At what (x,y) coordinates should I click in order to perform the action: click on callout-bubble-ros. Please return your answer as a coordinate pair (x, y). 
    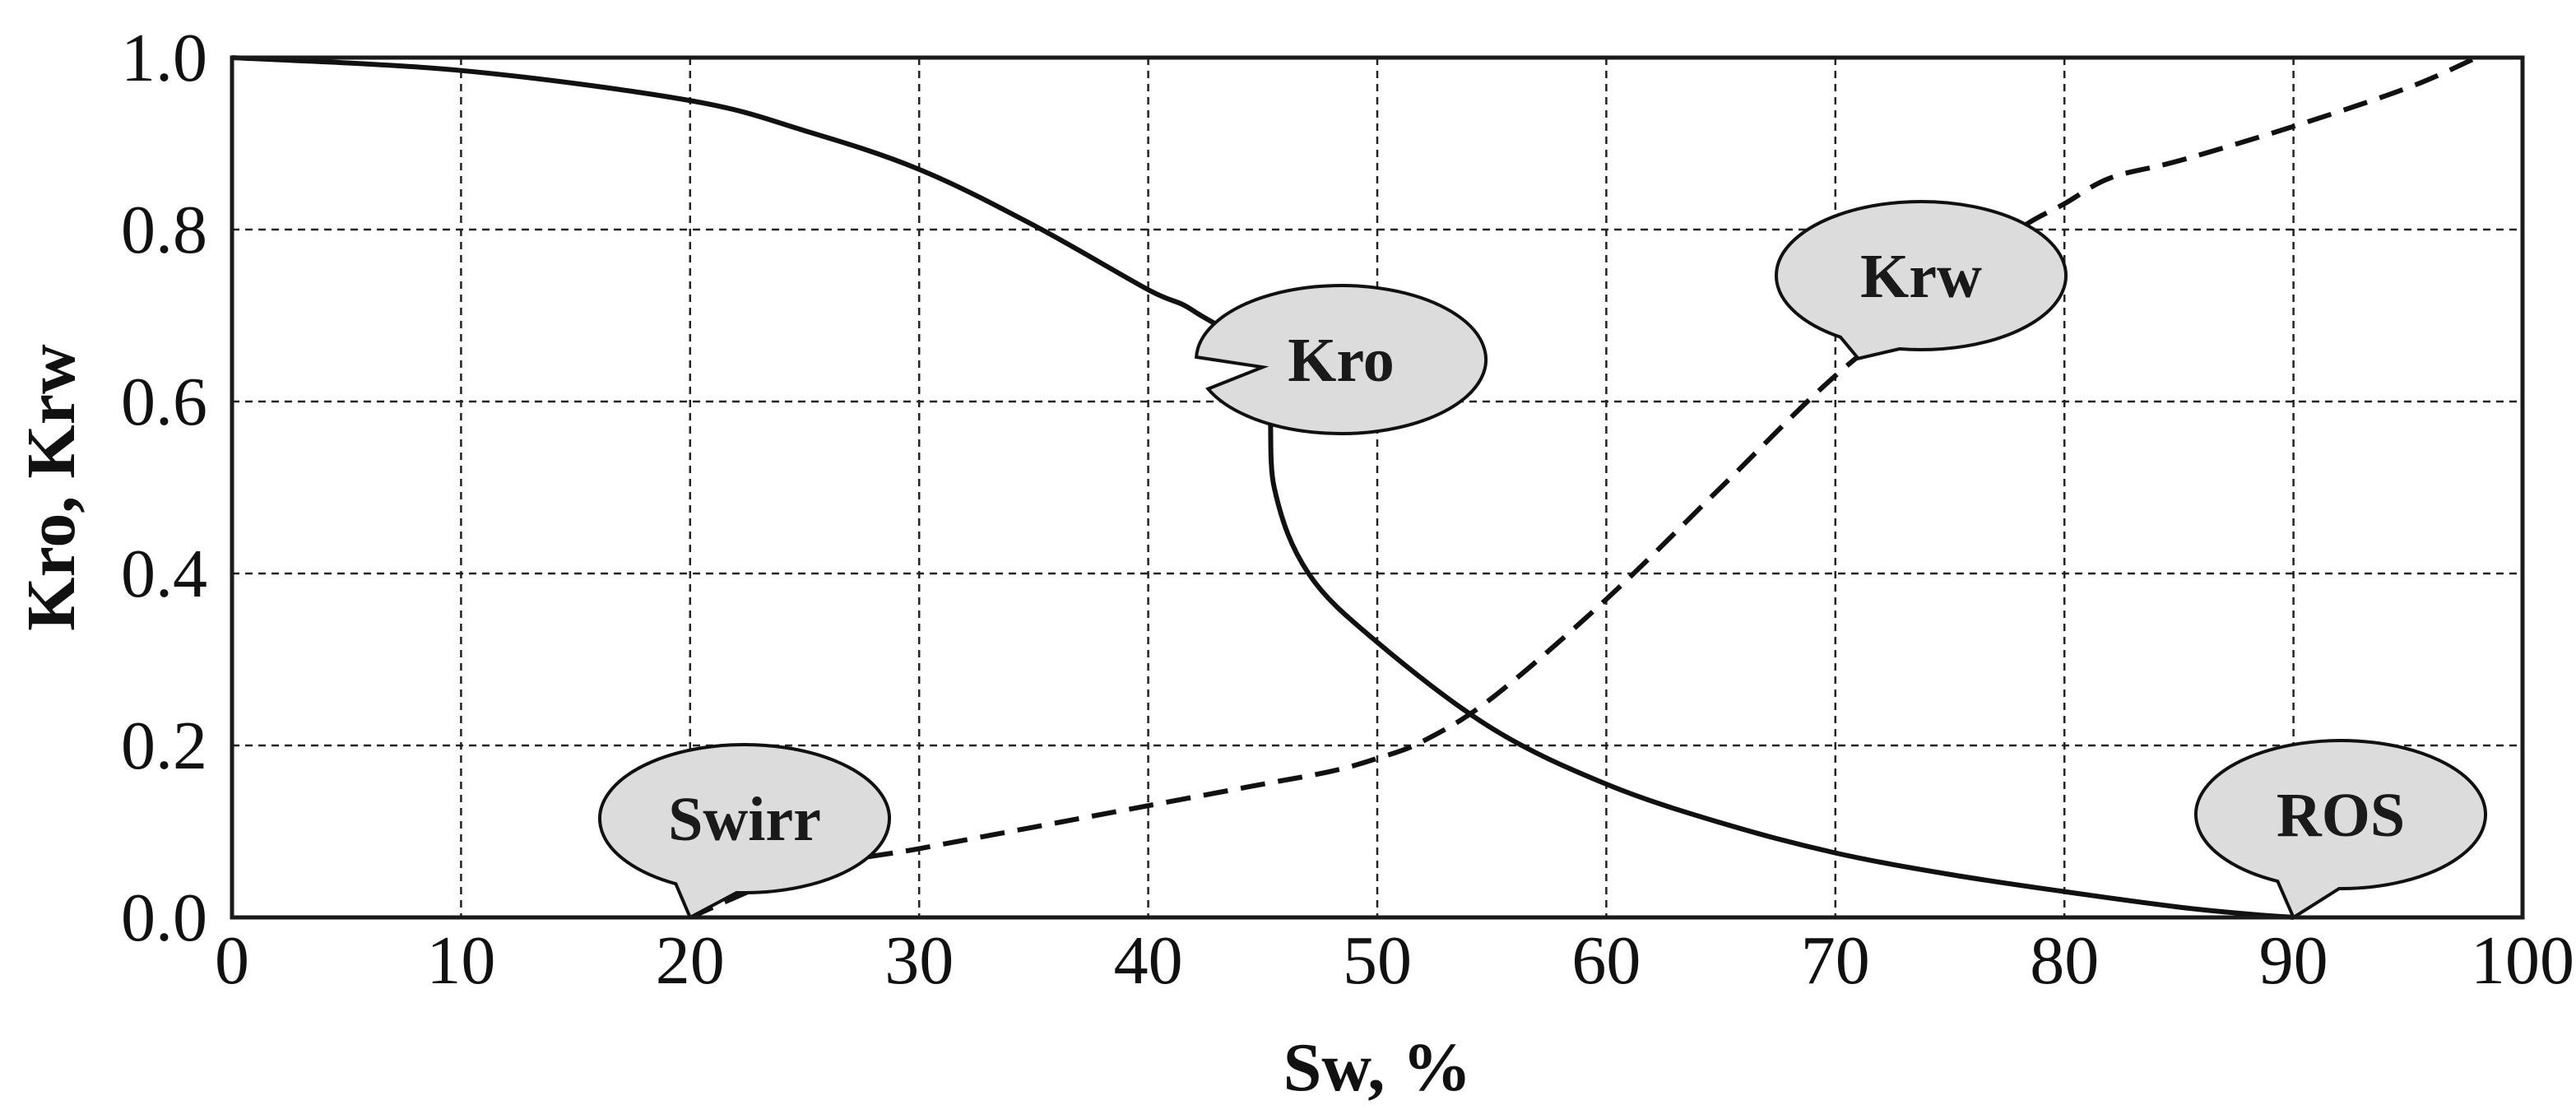
    Looking at the image, I should click on (2340, 829).